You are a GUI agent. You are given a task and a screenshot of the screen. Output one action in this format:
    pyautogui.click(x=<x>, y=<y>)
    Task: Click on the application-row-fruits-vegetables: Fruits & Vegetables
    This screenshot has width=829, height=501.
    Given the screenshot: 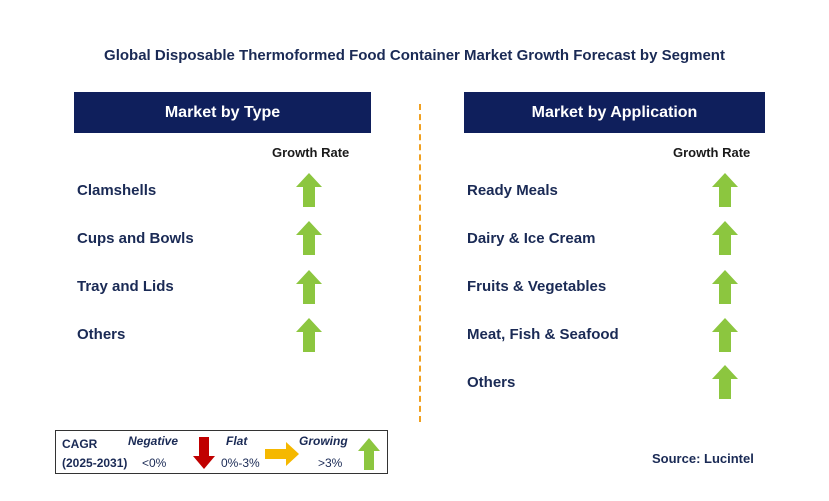 What is the action you would take?
    pyautogui.click(x=537, y=286)
    